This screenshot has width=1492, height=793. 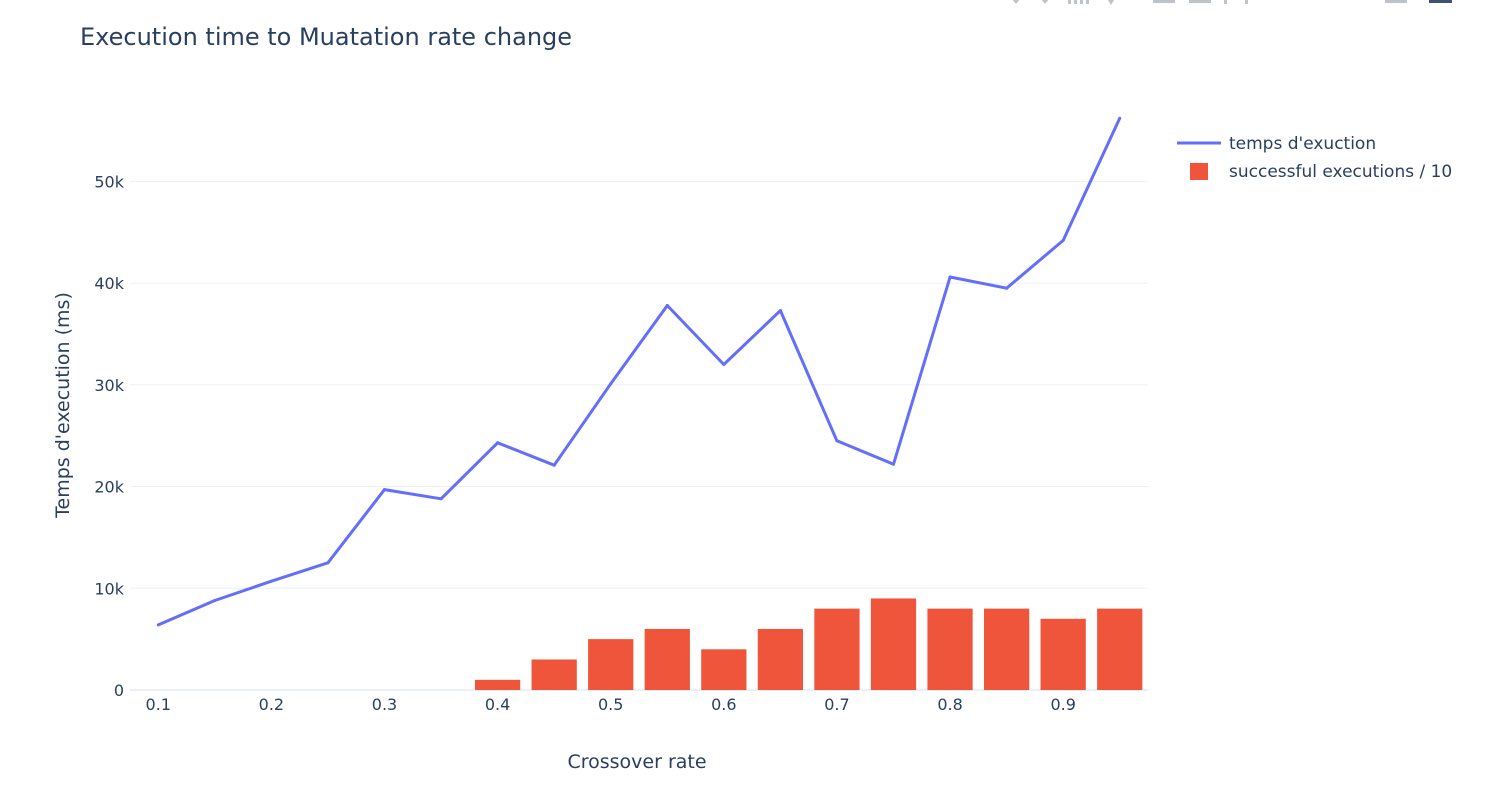 What do you see at coordinates (271, 704) in the screenshot?
I see `x-tick-label: 0.2` at bounding box center [271, 704].